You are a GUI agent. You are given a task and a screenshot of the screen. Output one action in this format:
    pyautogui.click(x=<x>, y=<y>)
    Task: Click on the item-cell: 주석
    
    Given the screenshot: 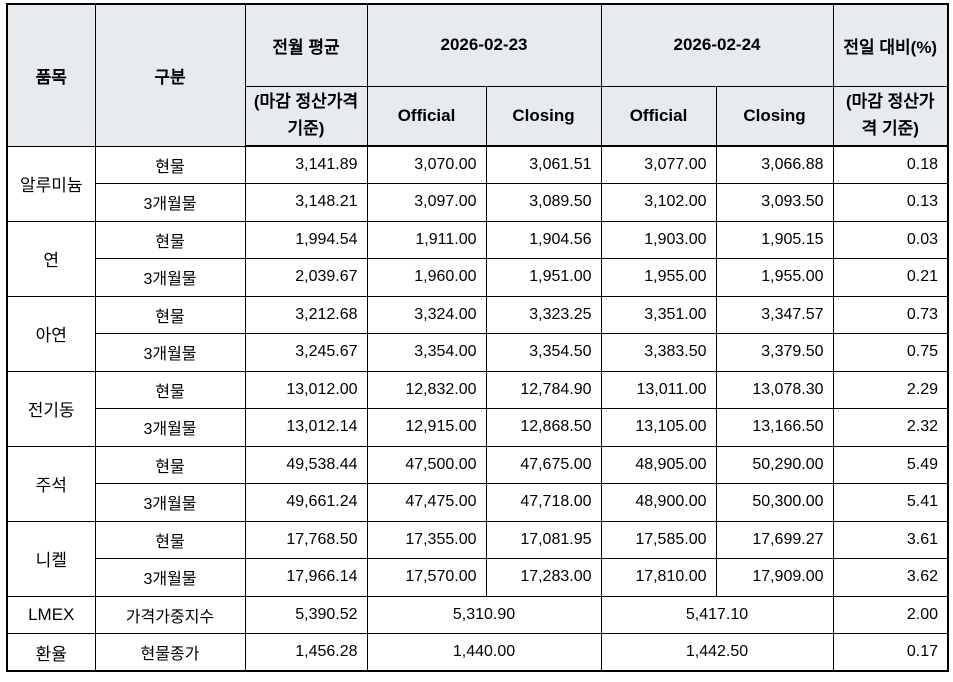 What is the action you would take?
    pyautogui.click(x=51, y=483)
    